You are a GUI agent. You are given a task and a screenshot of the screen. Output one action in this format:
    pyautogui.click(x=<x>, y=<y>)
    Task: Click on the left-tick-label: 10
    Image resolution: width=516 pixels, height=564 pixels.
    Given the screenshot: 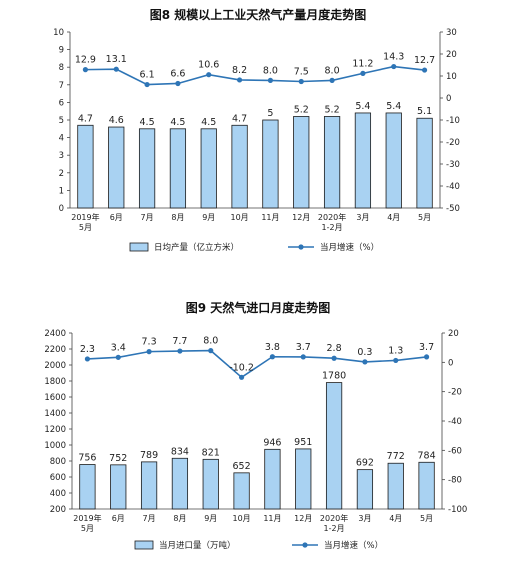 What is the action you would take?
    pyautogui.click(x=58, y=33)
    